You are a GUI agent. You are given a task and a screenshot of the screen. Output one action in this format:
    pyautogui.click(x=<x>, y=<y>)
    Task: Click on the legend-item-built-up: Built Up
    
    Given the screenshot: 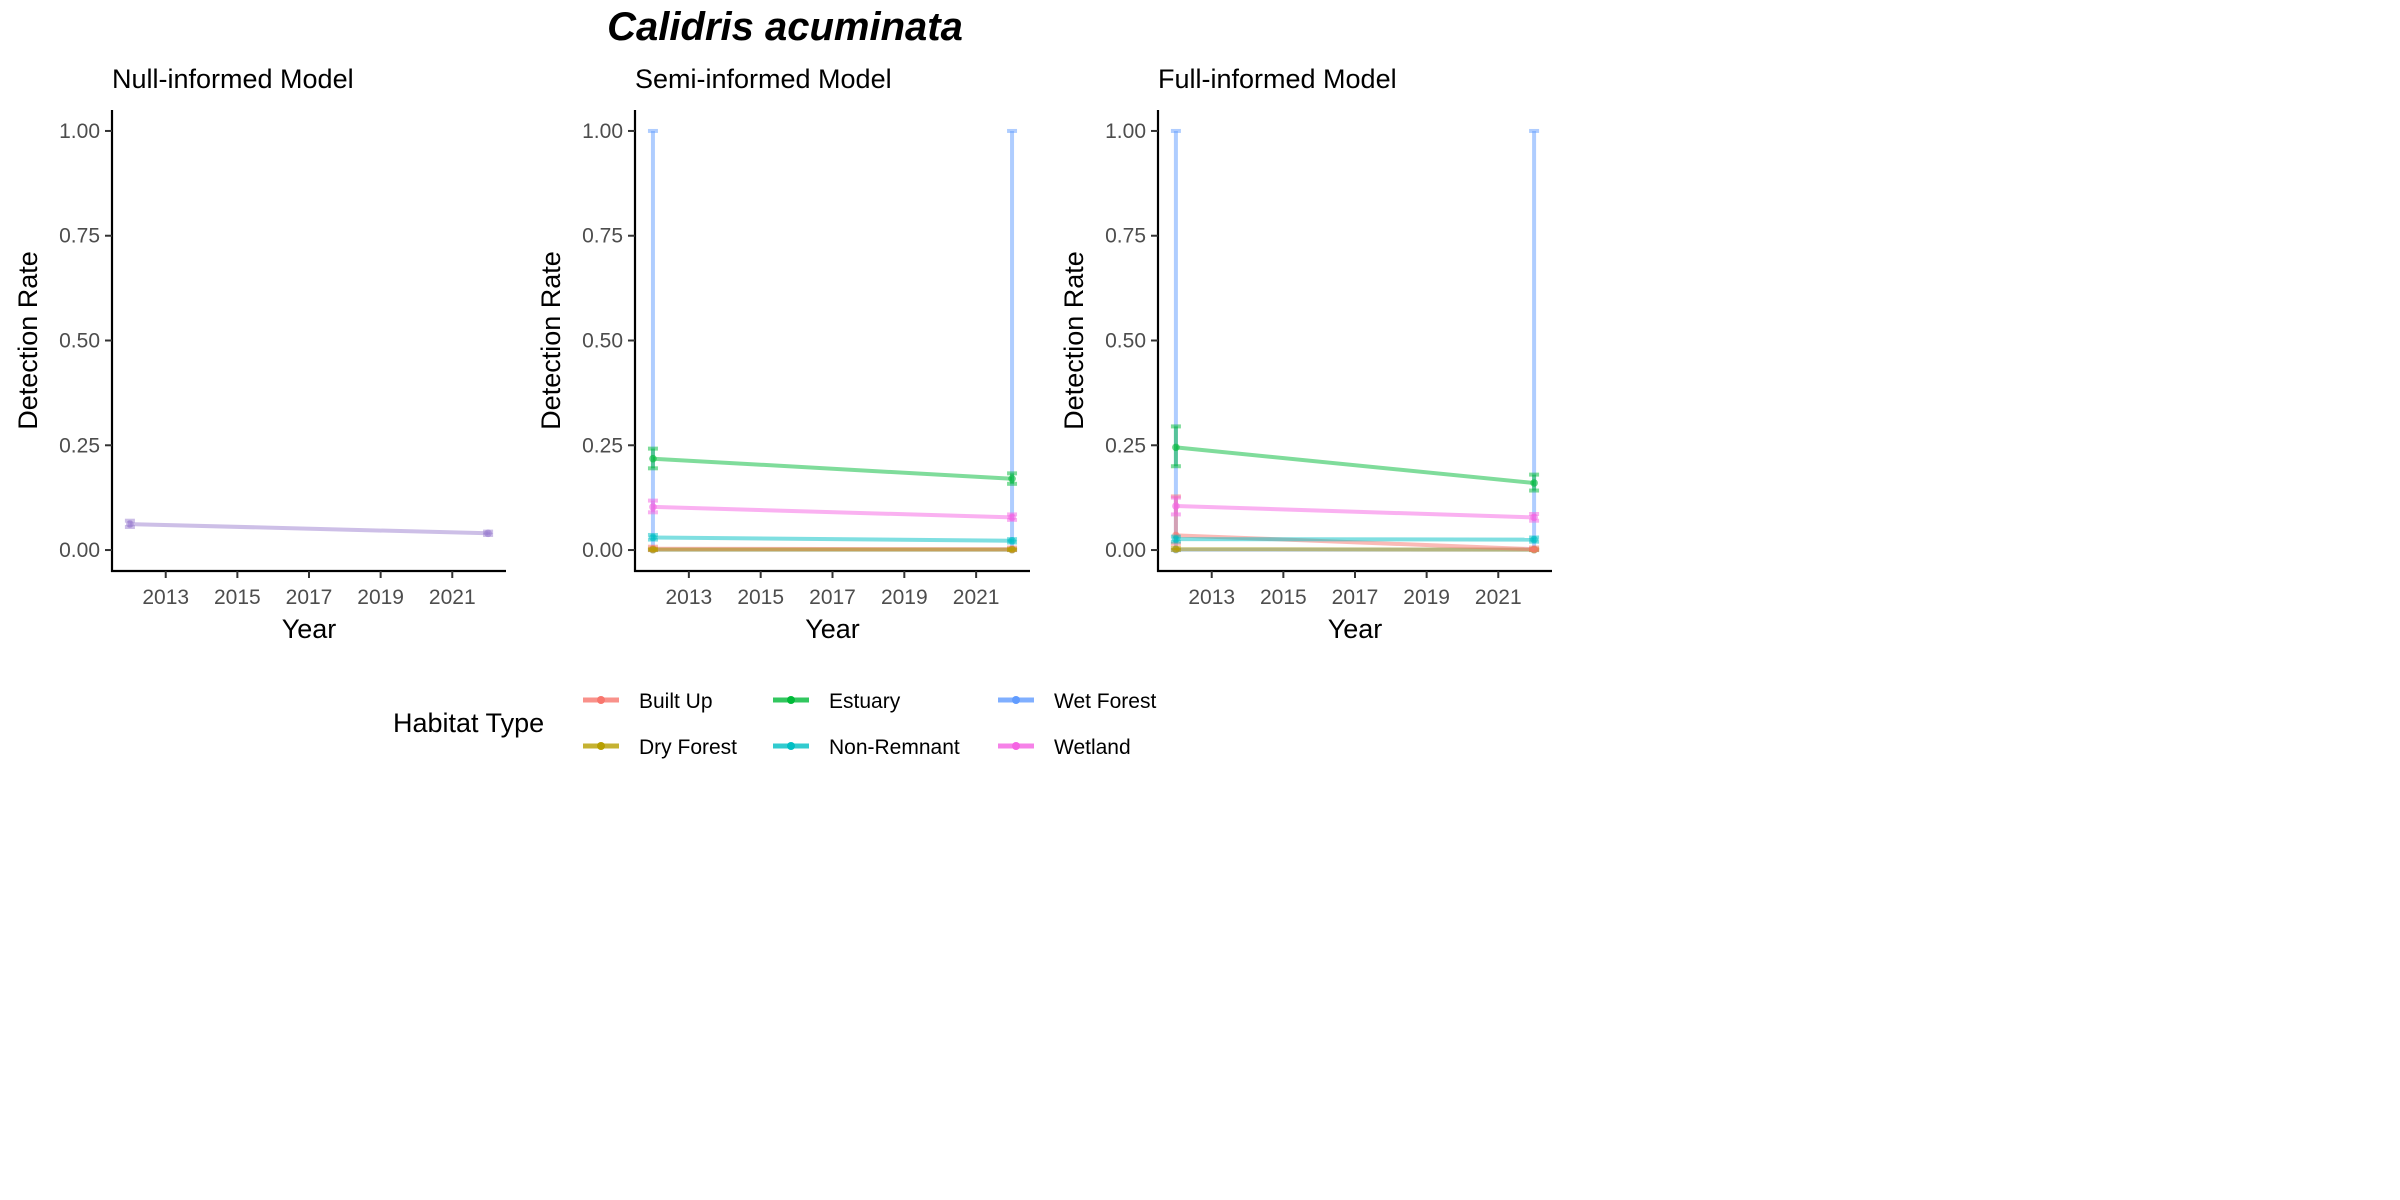 What is the action you would take?
    pyautogui.click(x=648, y=701)
    